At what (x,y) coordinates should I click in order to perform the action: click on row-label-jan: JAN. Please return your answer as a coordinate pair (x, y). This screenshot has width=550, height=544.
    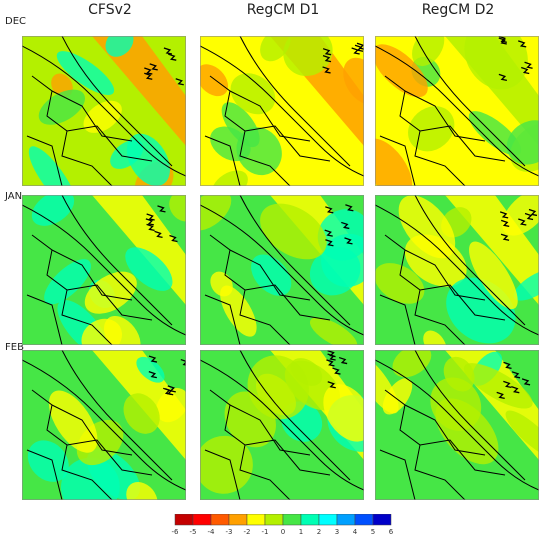
    Looking at the image, I should click on (14, 196).